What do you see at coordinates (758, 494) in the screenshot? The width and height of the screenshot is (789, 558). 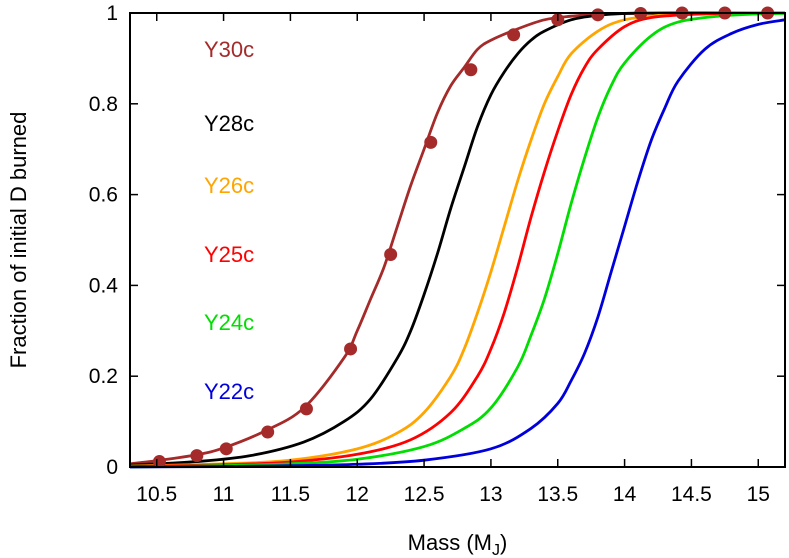 I see `x-tick-label: 15` at bounding box center [758, 494].